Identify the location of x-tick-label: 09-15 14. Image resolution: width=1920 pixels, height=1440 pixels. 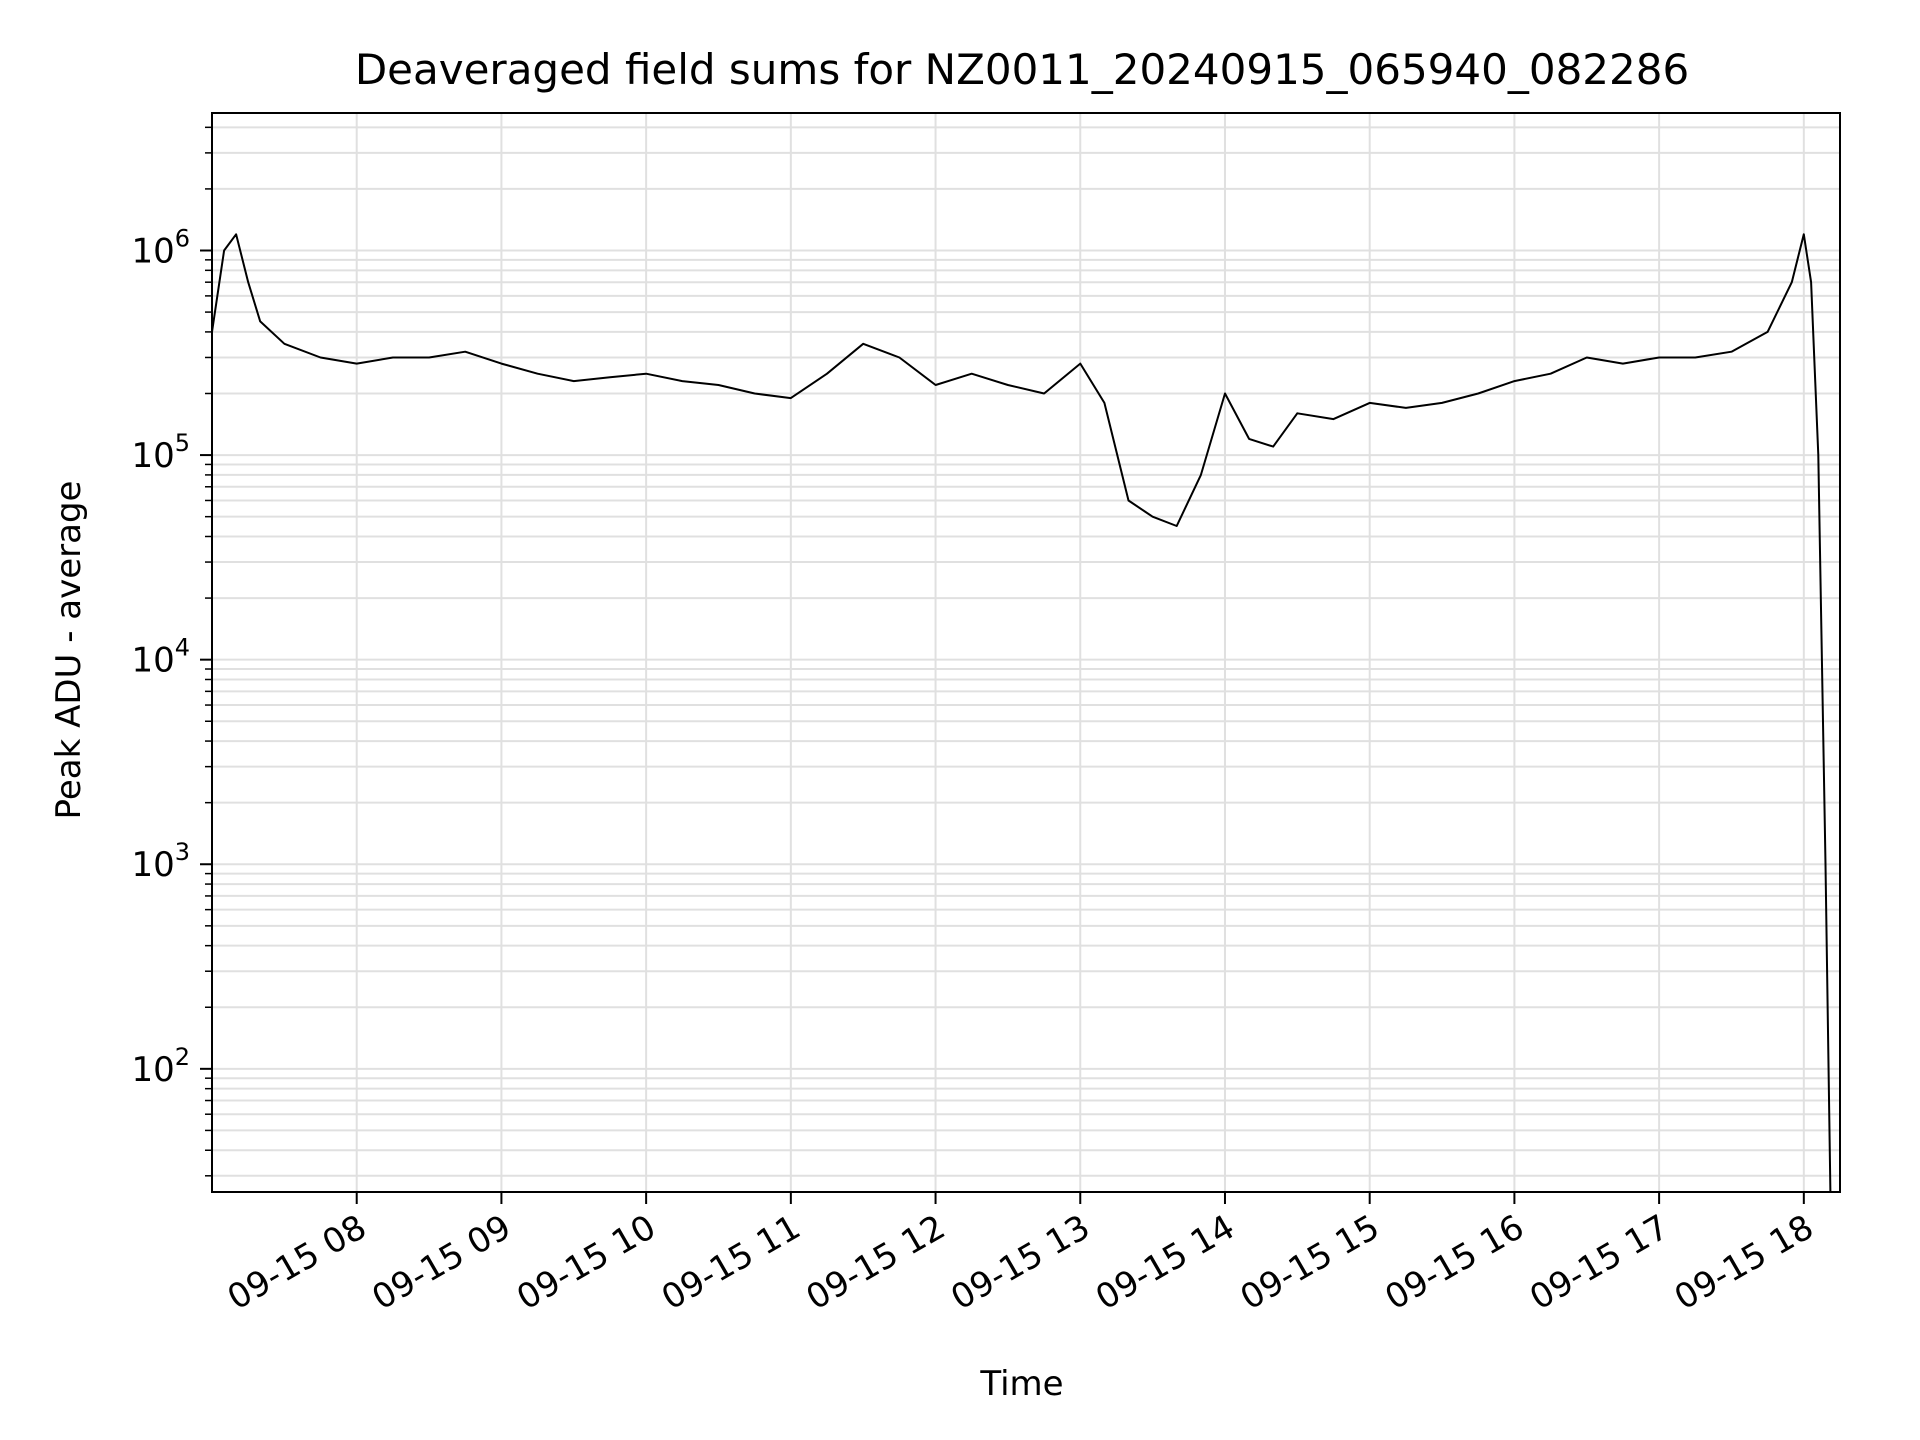
(1165, 1262).